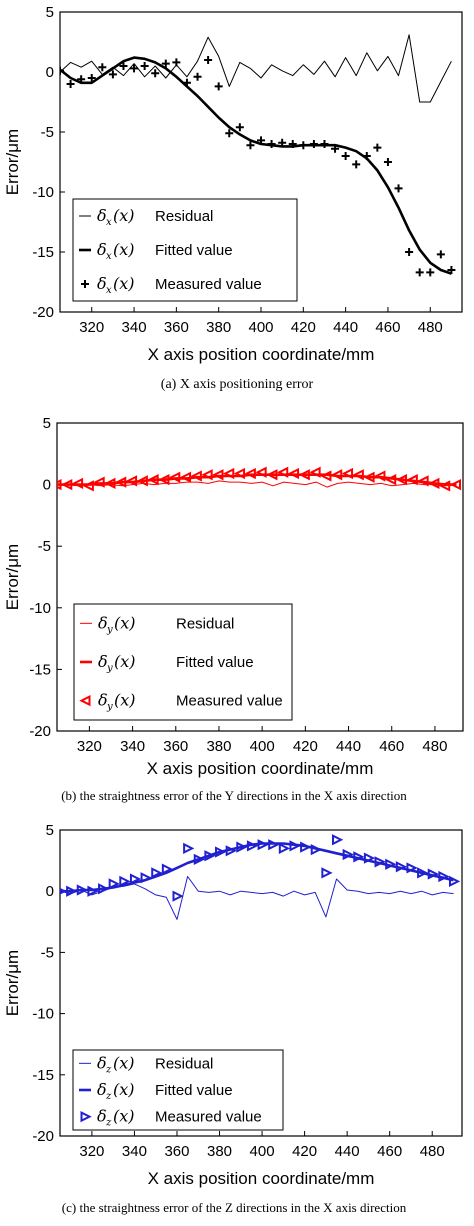 Image resolution: width=474 pixels, height=1226 pixels. Describe the element at coordinates (256, 165) in the screenshot. I see `series-fitted-line` at that location.